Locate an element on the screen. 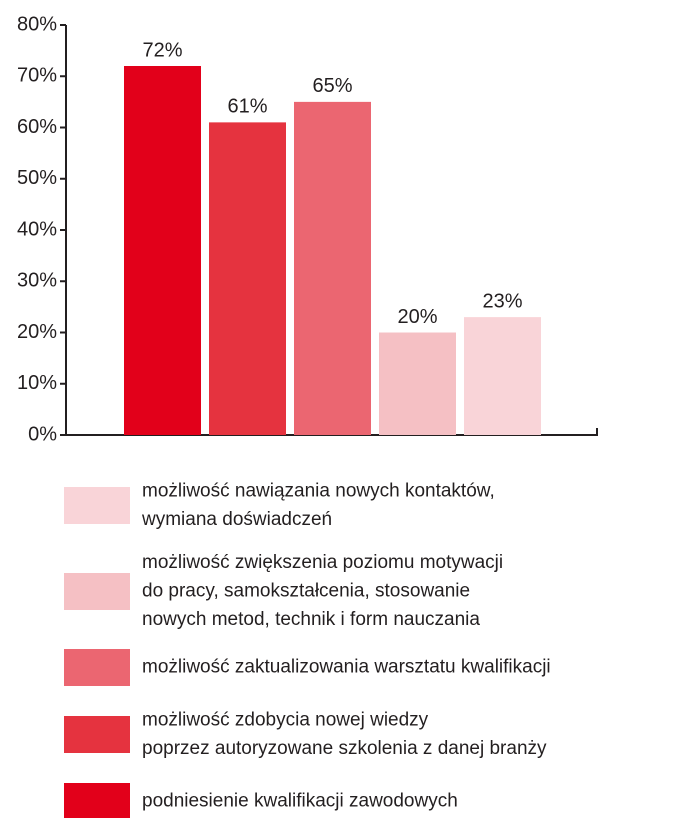  y-tick-label: 60% is located at coordinates (37, 127).